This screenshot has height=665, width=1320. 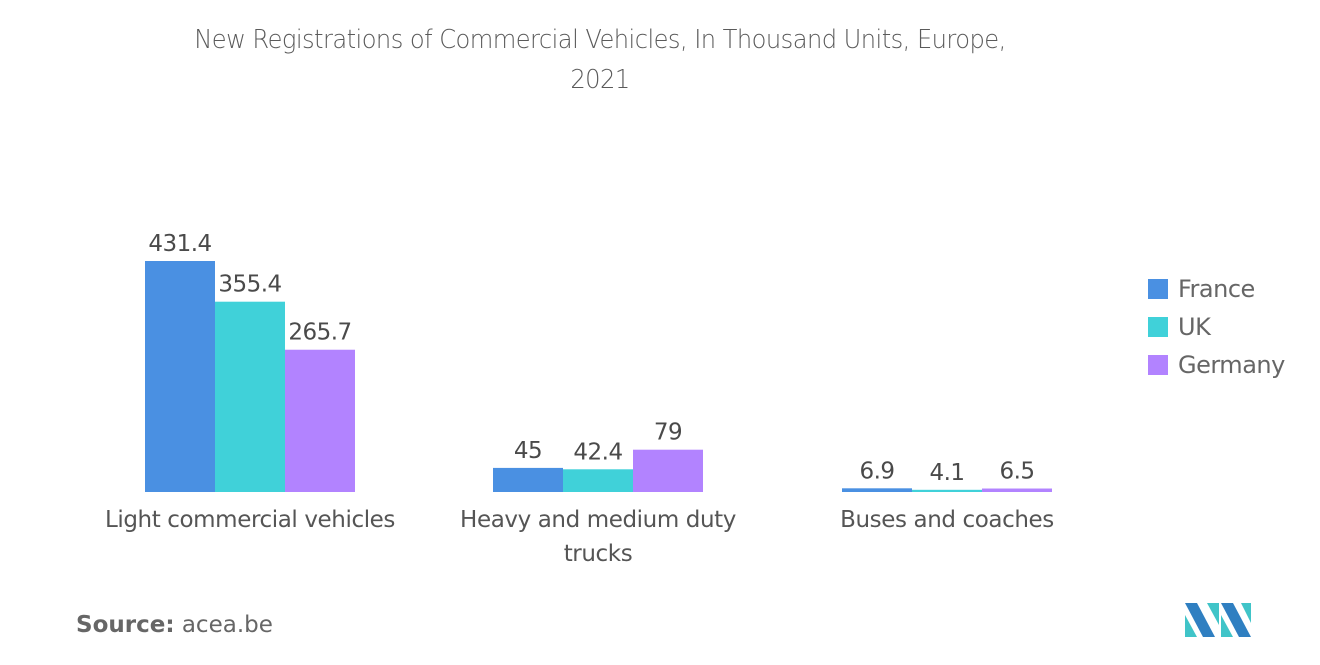 I want to click on bar-germany-buses-and-coaches, so click(x=1017, y=490).